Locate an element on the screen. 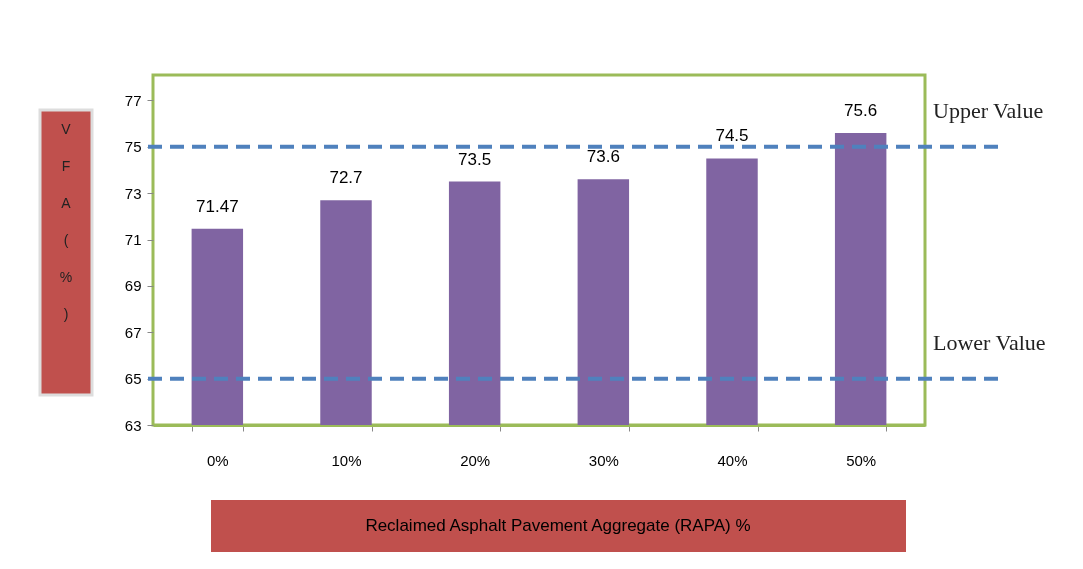 This screenshot has height=569, width=1083. x-tick-label: 50% is located at coordinates (861, 460).